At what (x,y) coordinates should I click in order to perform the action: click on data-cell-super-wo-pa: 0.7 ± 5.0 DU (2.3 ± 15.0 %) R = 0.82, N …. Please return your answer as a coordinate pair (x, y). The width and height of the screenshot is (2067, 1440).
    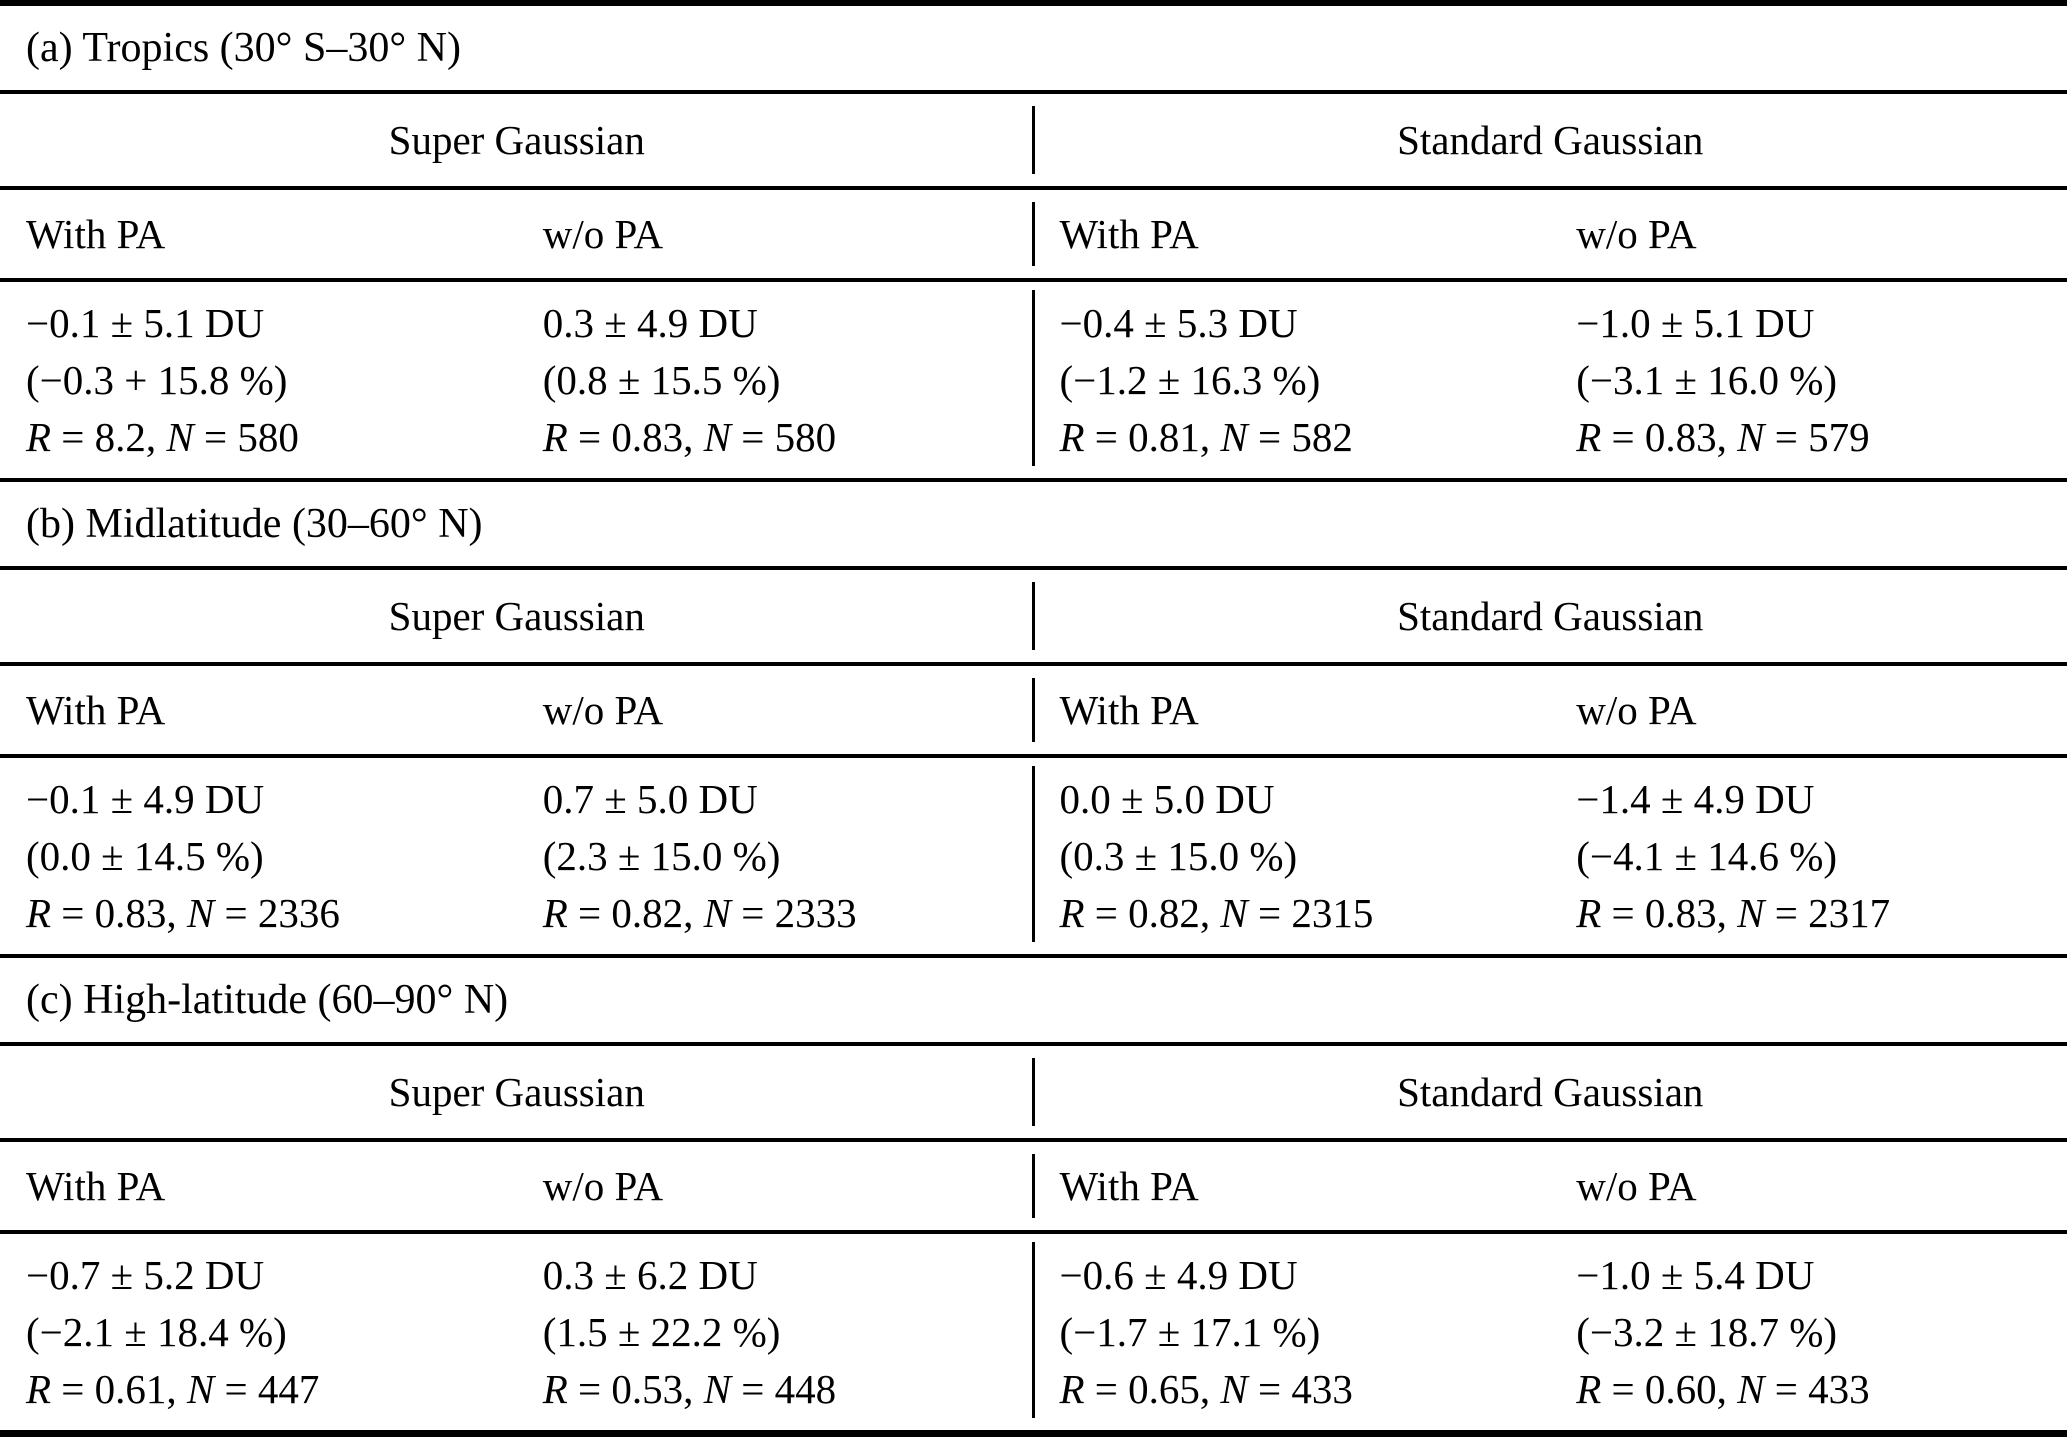
    Looking at the image, I should click on (775, 857).